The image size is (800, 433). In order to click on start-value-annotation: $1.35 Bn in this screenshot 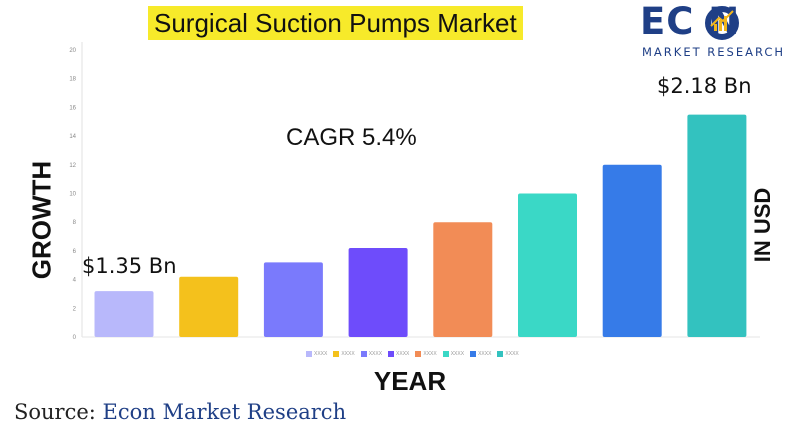, I will do `click(129, 266)`.